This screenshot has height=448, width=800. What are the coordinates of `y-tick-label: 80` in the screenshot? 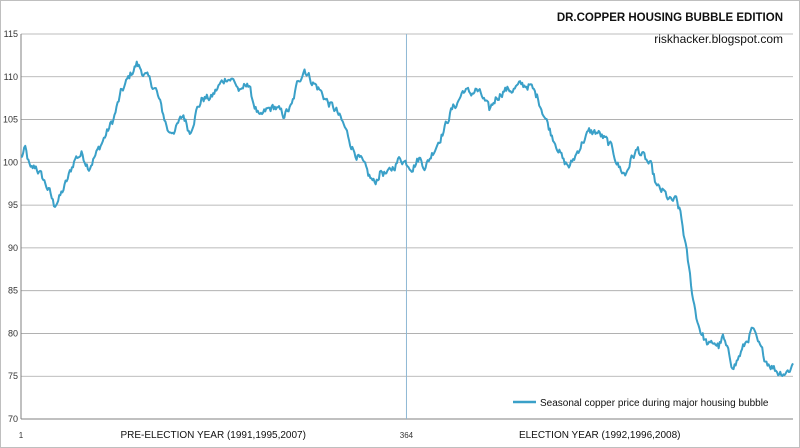 It's located at (13, 333).